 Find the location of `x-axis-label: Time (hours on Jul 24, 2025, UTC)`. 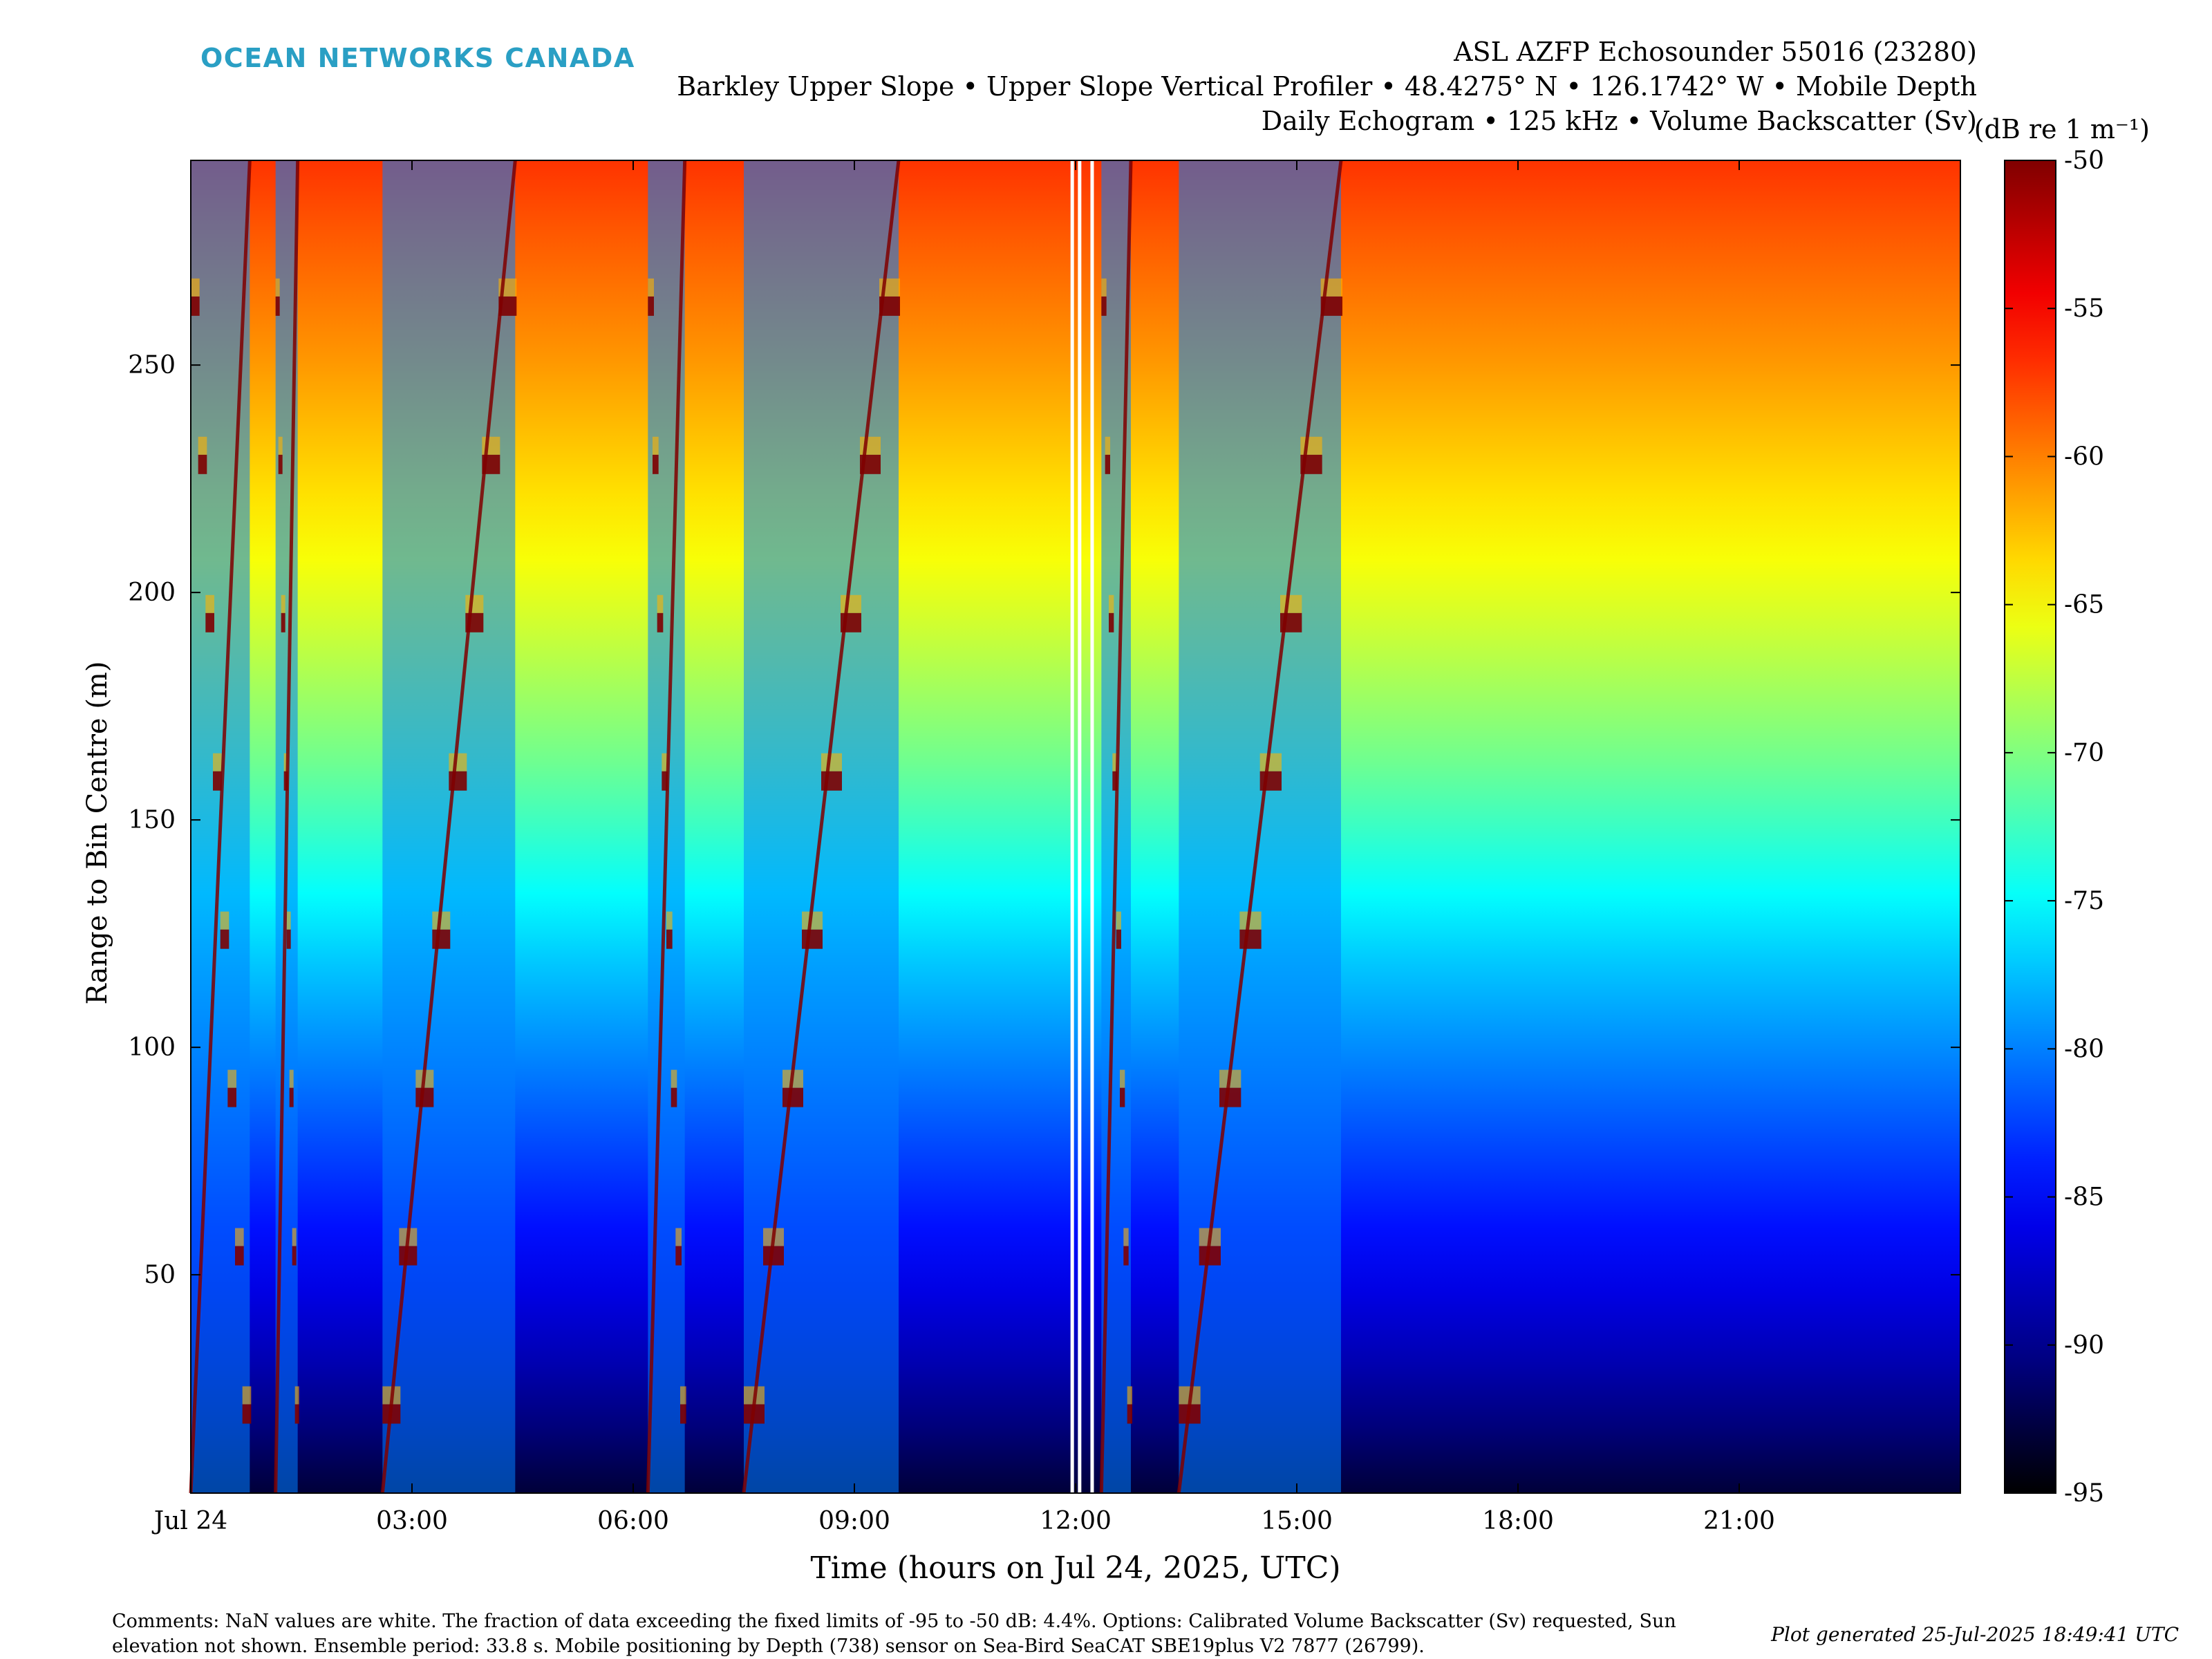

x-axis-label: Time (hours on Jul 24, 2025, UTC) is located at coordinates (1075, 1568).